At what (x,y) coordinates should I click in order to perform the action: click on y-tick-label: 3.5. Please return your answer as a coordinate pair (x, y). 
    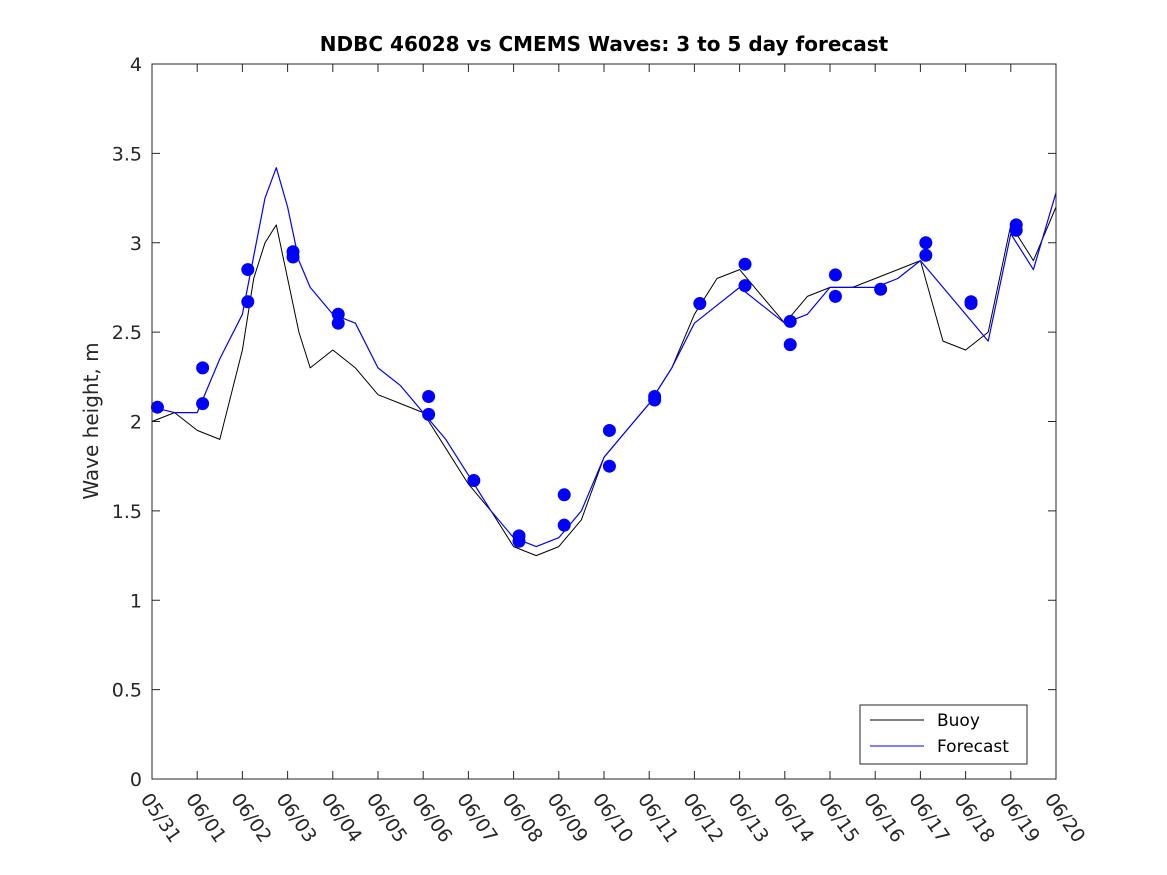
    Looking at the image, I should click on (127, 154).